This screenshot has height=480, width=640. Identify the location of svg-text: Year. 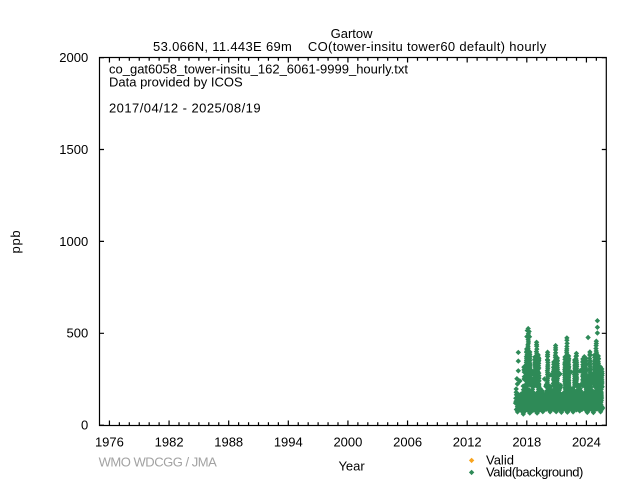
(351, 466).